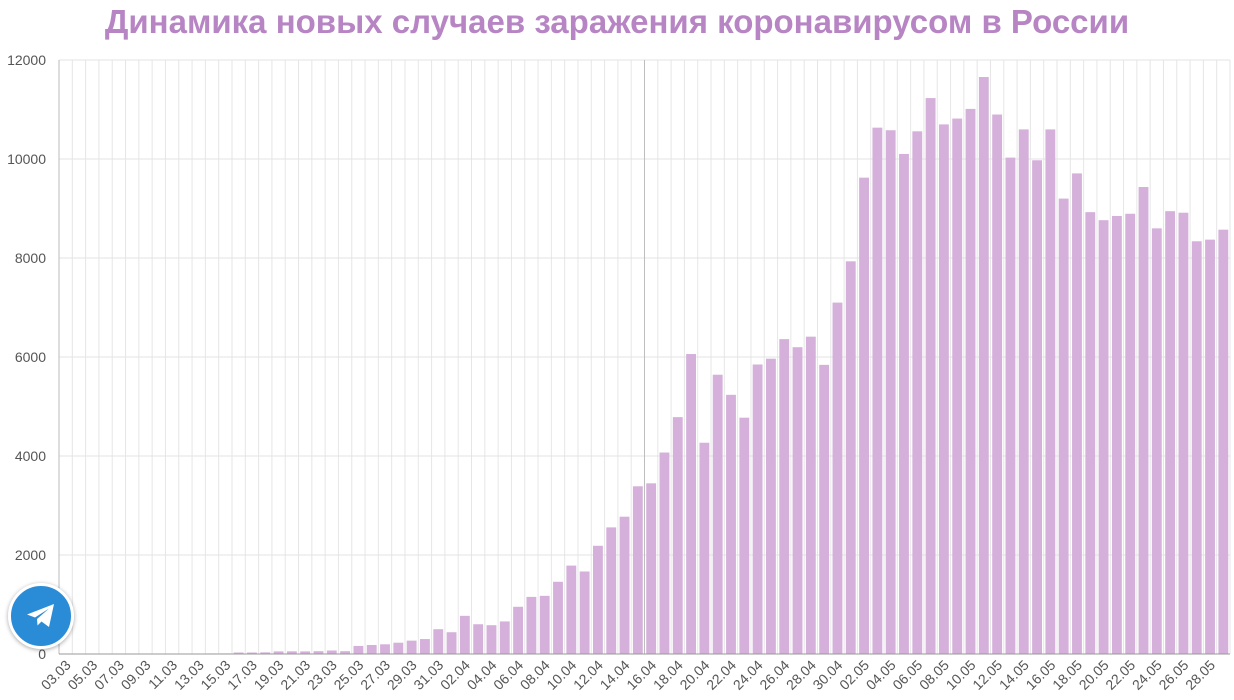 This screenshot has height=700, width=1234. Describe the element at coordinates (189, 675) in the screenshot. I see `x-tick-label: 13.03` at that location.